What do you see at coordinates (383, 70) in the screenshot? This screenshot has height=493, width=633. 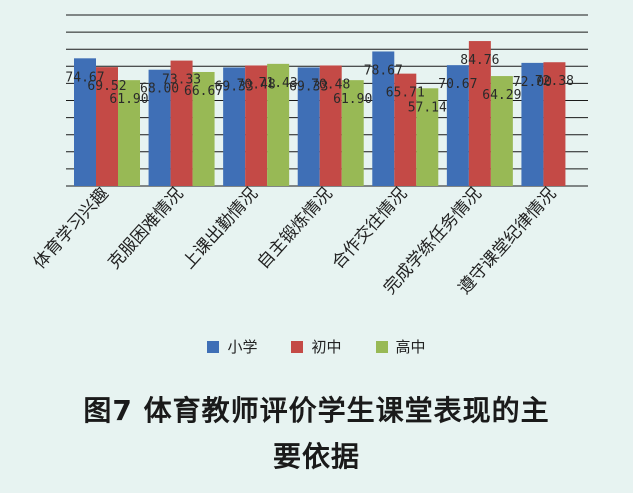 I see `data-label-4-0: 78.67` at bounding box center [383, 70].